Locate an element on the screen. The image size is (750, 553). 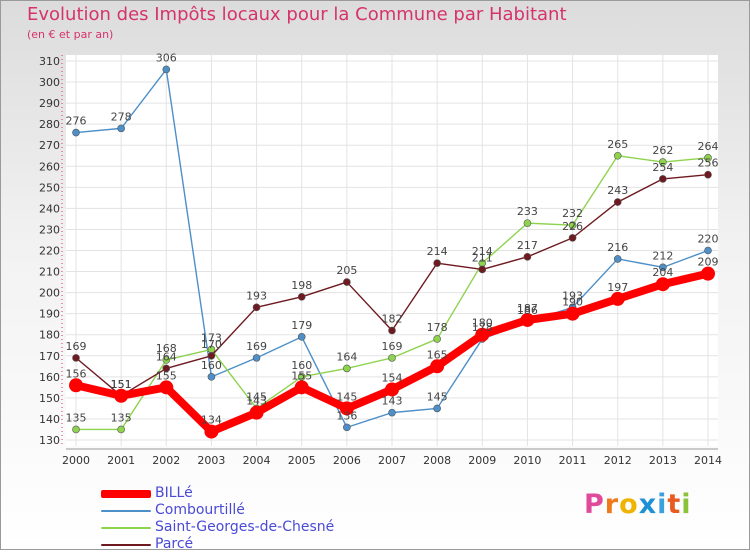
data-label: 156 is located at coordinates (76, 373).